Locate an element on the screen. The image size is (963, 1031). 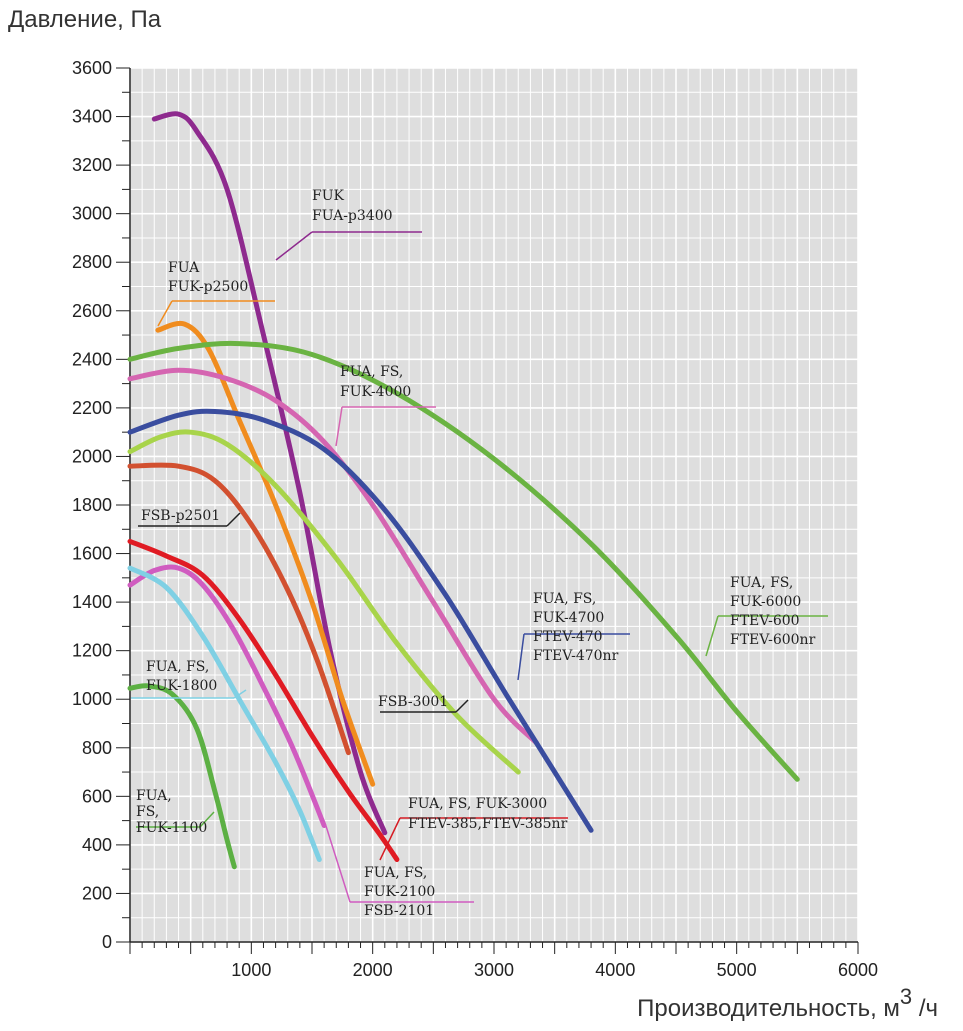
annotation-leader-fsbp2501 is located at coordinates (233, 519).